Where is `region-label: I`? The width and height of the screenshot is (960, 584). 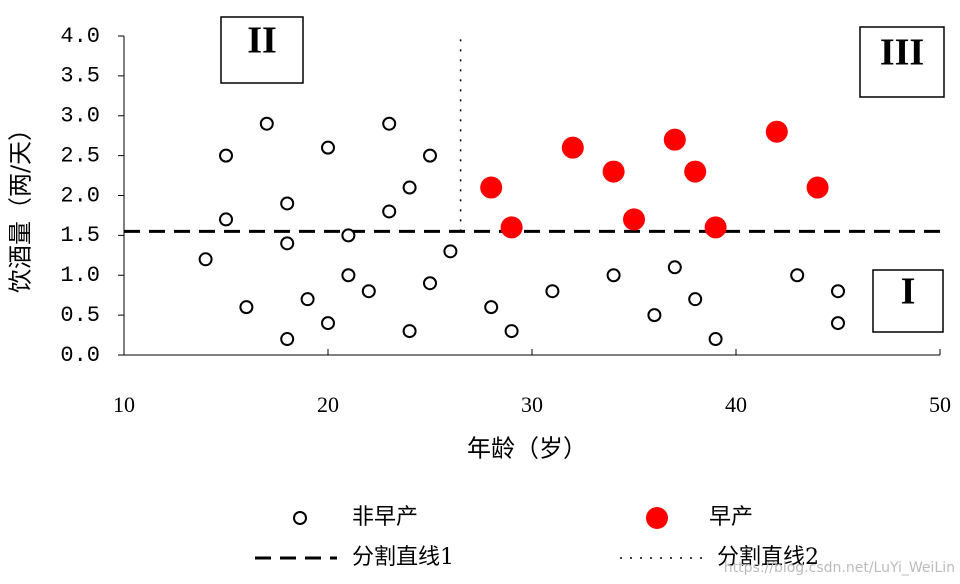
region-label: I is located at coordinates (908, 292).